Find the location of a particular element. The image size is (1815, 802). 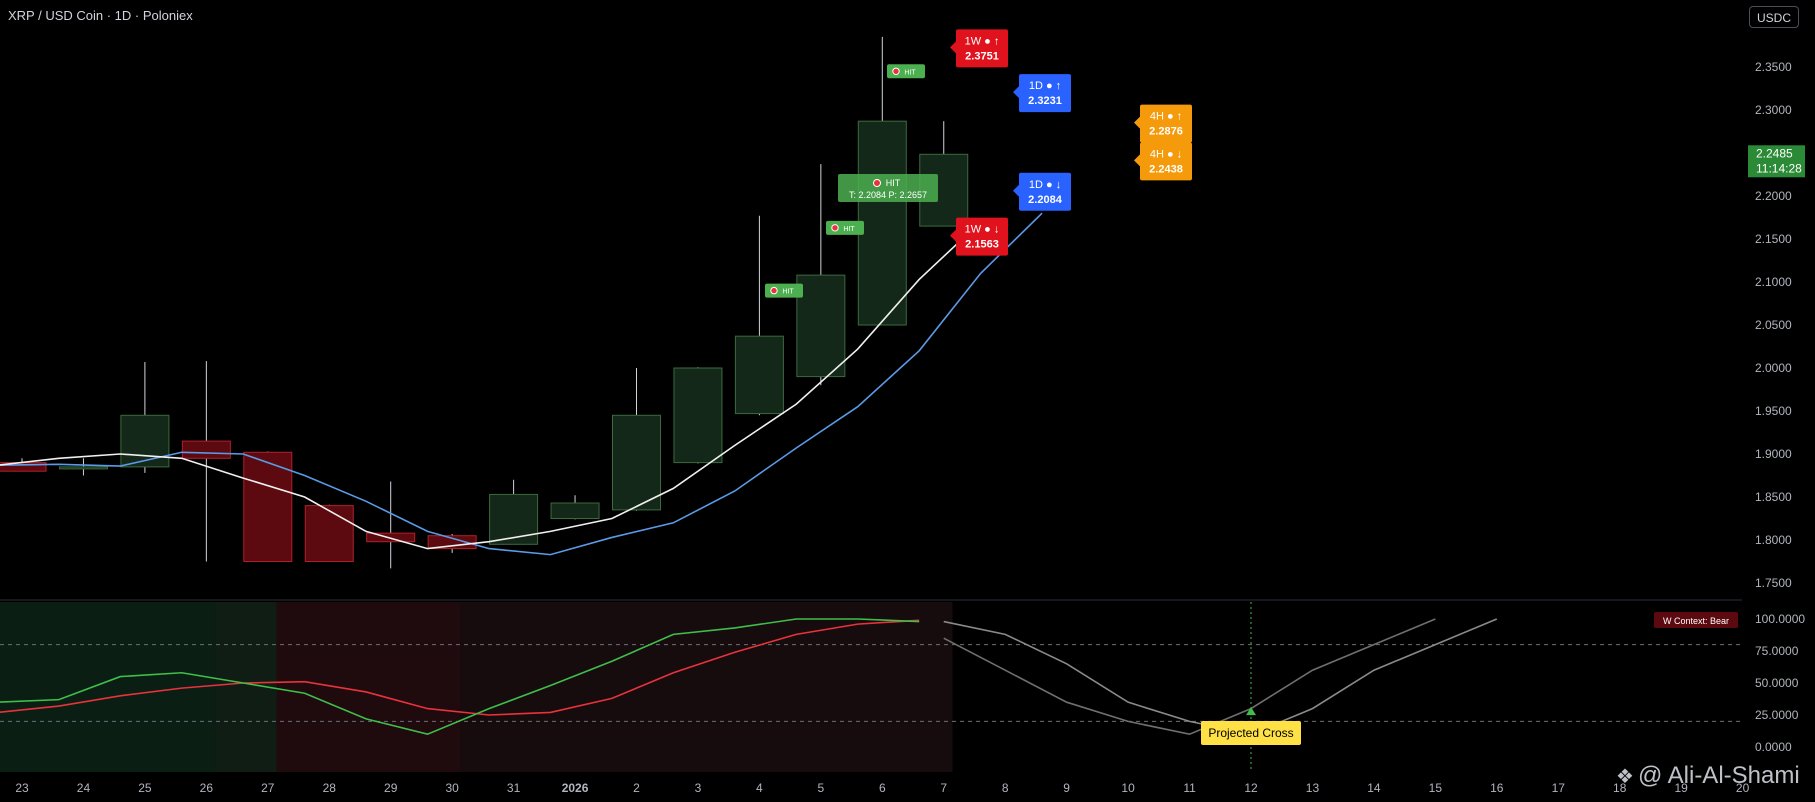

osc-axis-tick: 0.0000 is located at coordinates (1773, 747).